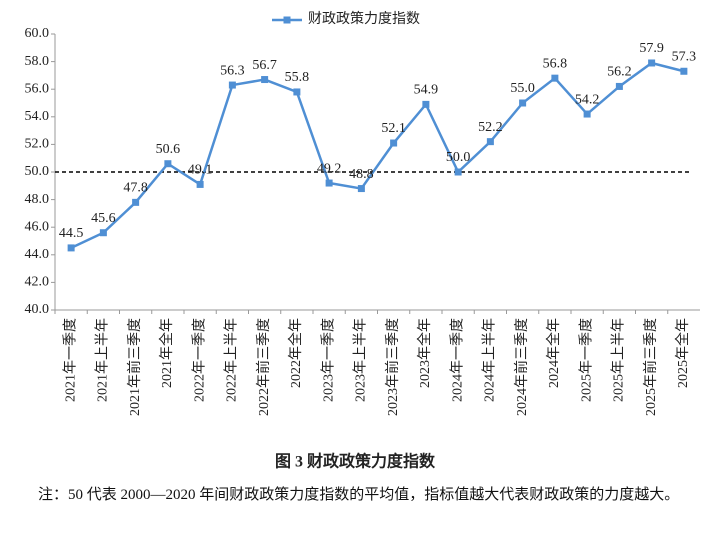 This screenshot has width=711, height=539. I want to click on data-label: 44.5, so click(71, 233).